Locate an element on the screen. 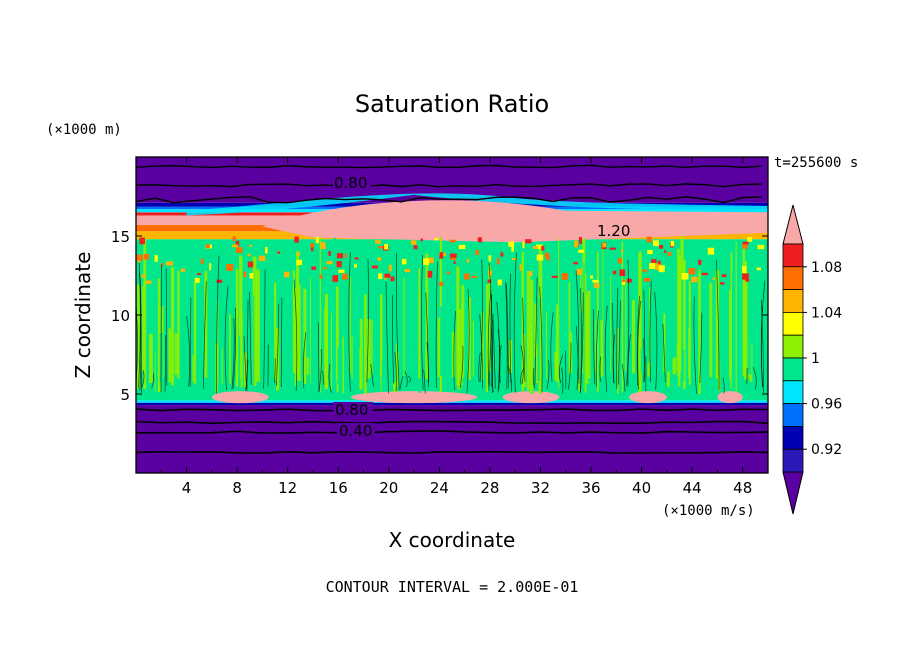 The height and width of the screenshot is (654, 904). x-unit-label: (×1000 m/s) is located at coordinates (708, 511).